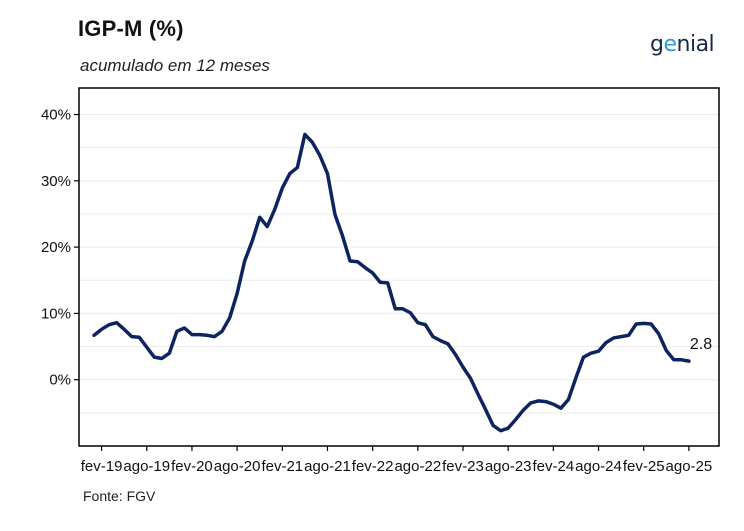 Image resolution: width=744 pixels, height=531 pixels. Describe the element at coordinates (508, 466) in the screenshot. I see `x-tick-label: ago-23` at that location.